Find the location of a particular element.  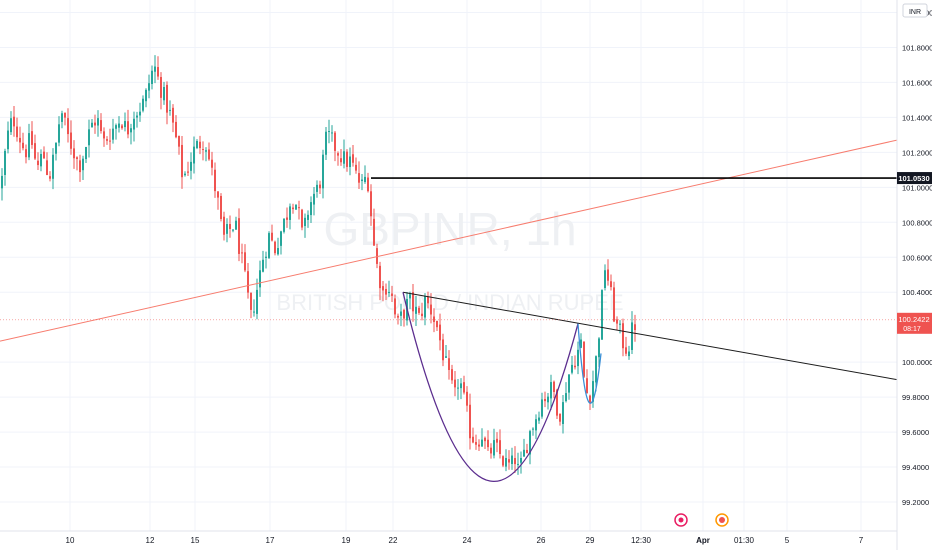

x-tick-label: 24 is located at coordinates (467, 540).